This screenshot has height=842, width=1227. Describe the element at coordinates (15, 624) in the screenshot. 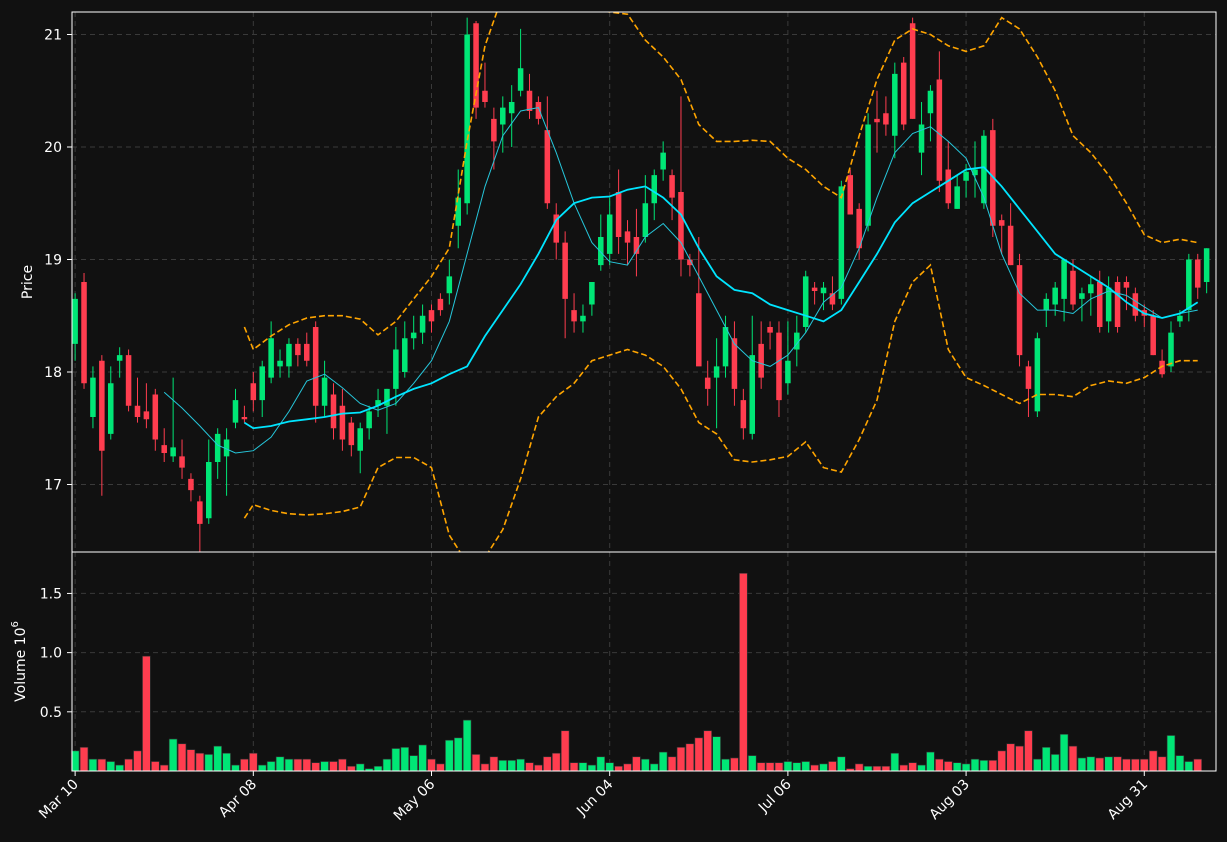

I see `volume-axis-title-exponent: 6` at that location.